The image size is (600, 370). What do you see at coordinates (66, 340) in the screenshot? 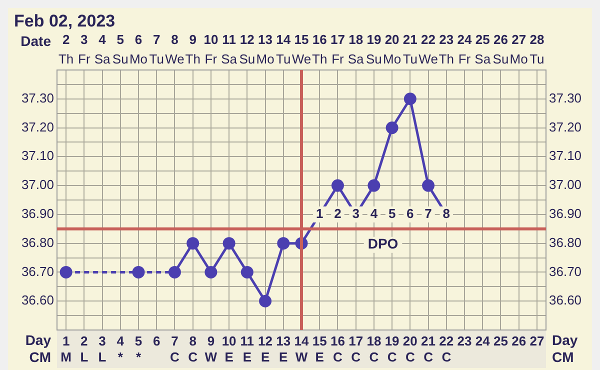
I see `x-tick-label: 1` at bounding box center [66, 340].